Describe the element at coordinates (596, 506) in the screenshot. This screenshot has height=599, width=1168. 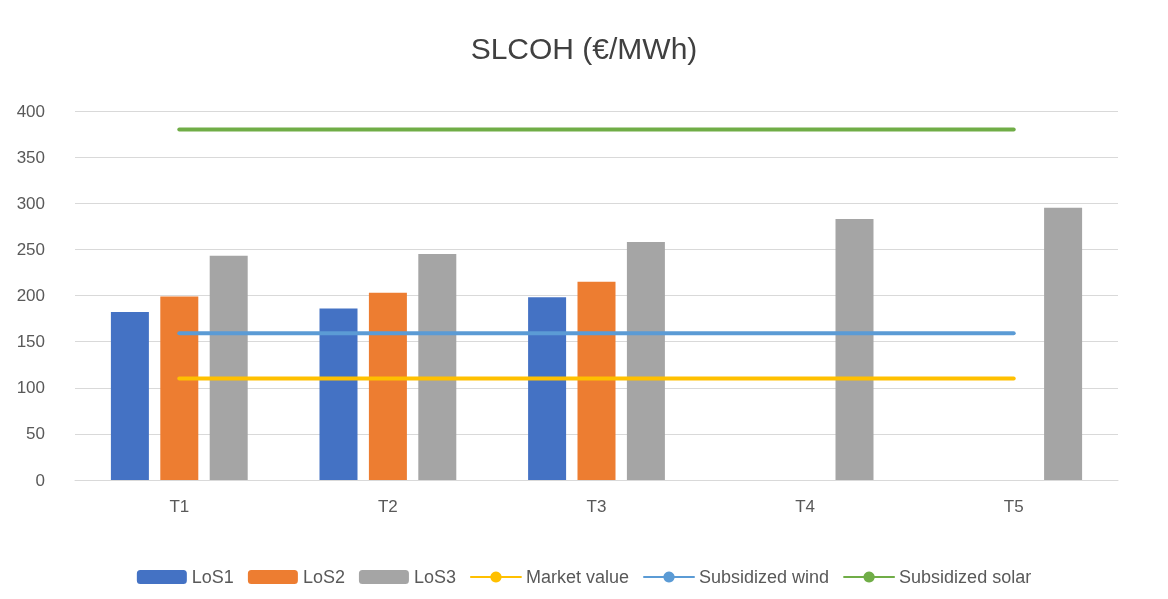
I see `x-tick-label: T3` at that location.